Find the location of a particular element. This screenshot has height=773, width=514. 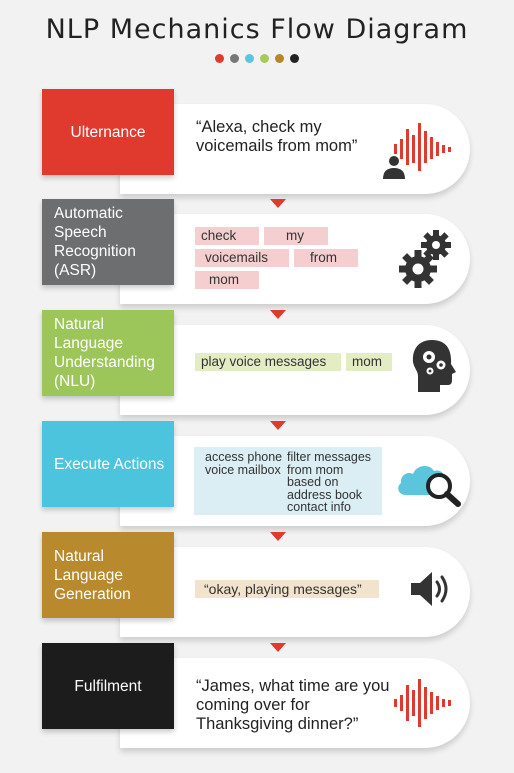

utterance-quote: “Alexa, check my voicemails from mom” is located at coordinates (277, 136).